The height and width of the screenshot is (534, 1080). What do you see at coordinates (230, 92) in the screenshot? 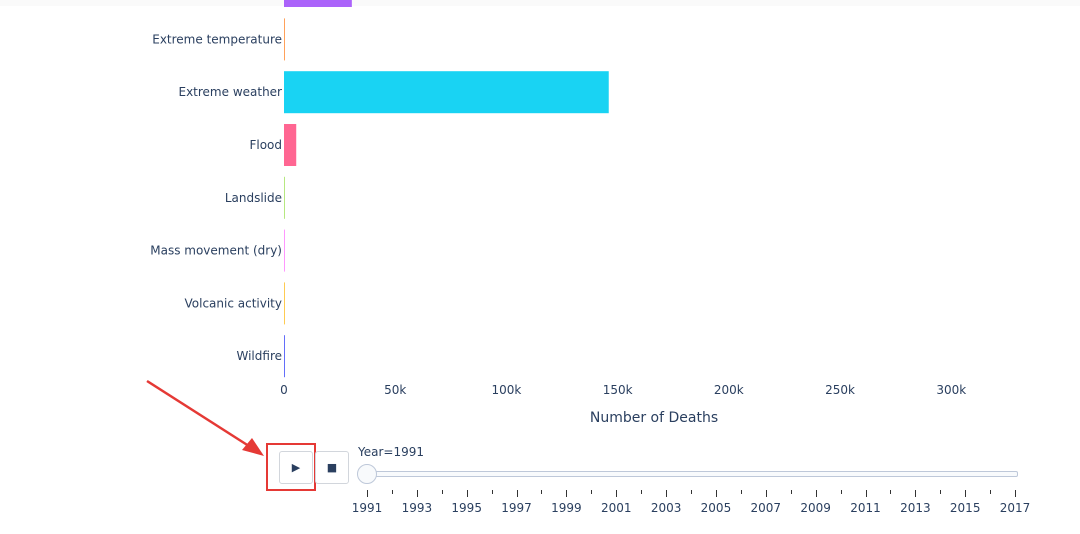
I see `category-label: Extreme weather` at bounding box center [230, 92].